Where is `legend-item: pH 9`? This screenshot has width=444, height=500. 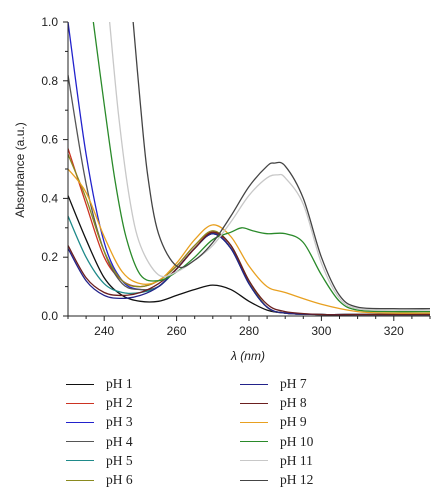 legend-item: pH 9 is located at coordinates (273, 422).